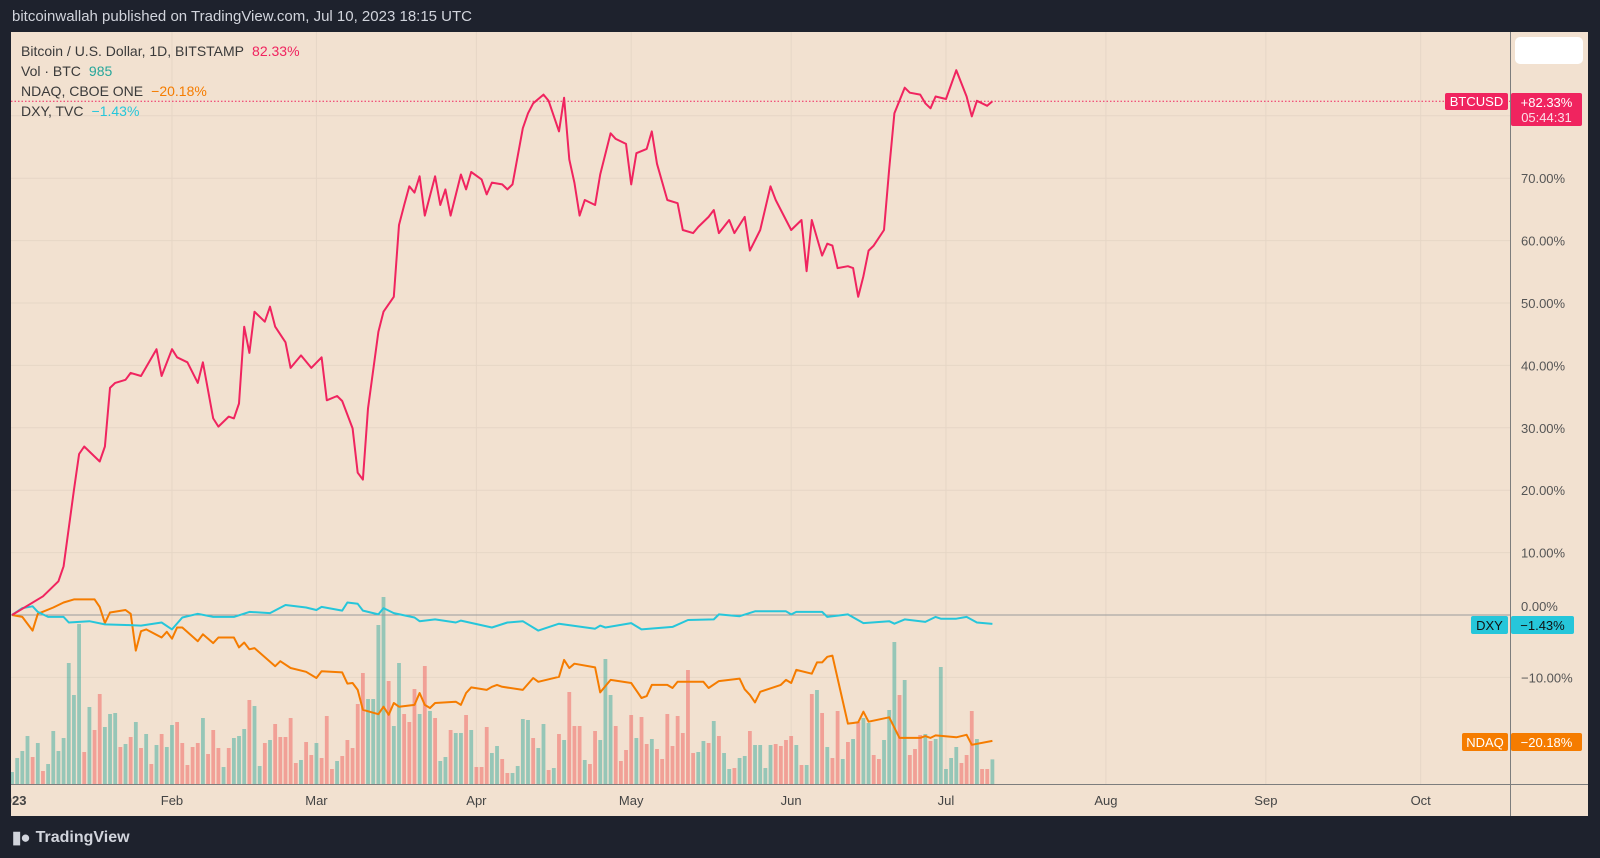  Describe the element at coordinates (160, 71) in the screenshot. I see `legend-volume: Vol · BTC 985` at that location.